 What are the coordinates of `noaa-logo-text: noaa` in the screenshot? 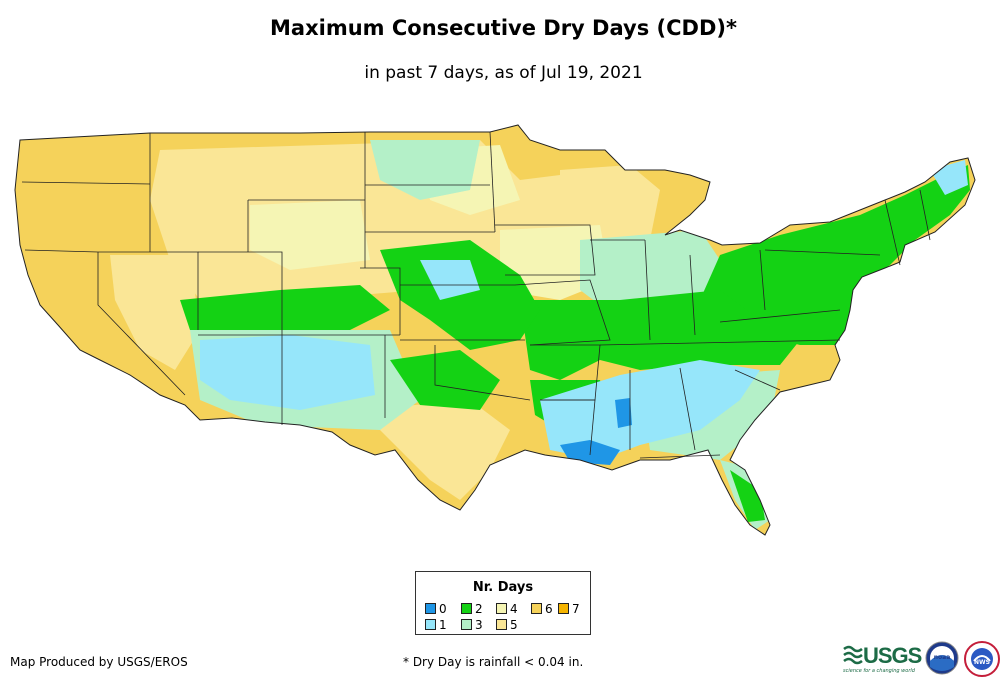 It's located at (942, 657).